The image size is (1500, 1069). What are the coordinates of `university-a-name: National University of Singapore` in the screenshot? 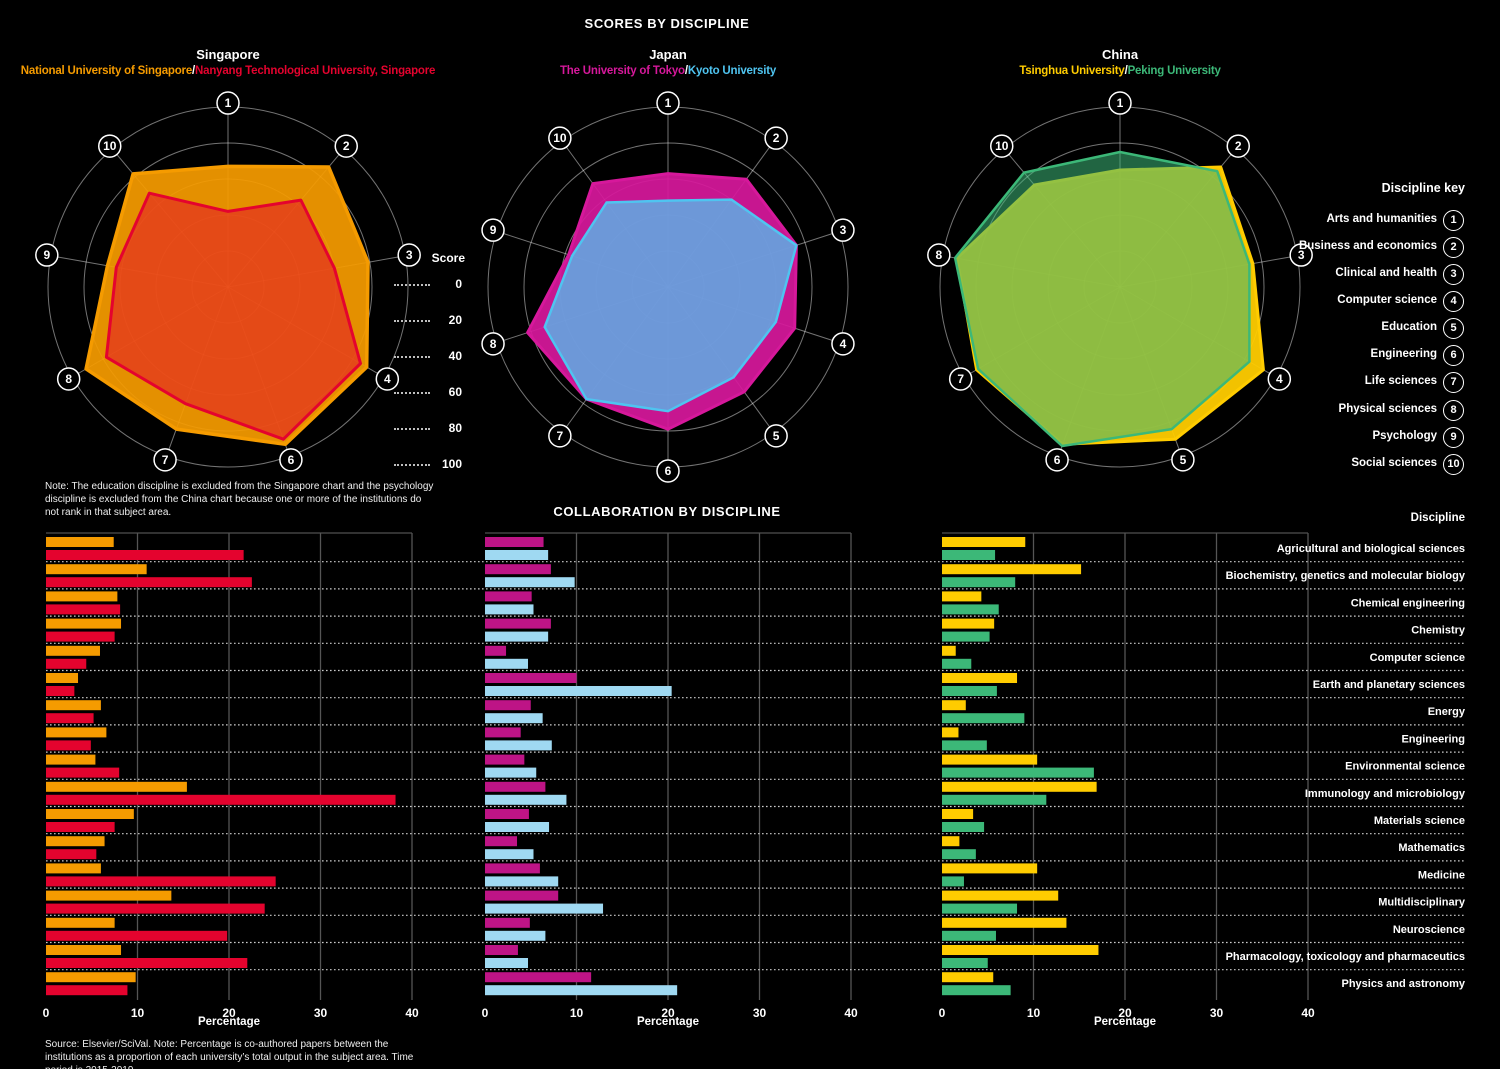 It's located at (106, 71).